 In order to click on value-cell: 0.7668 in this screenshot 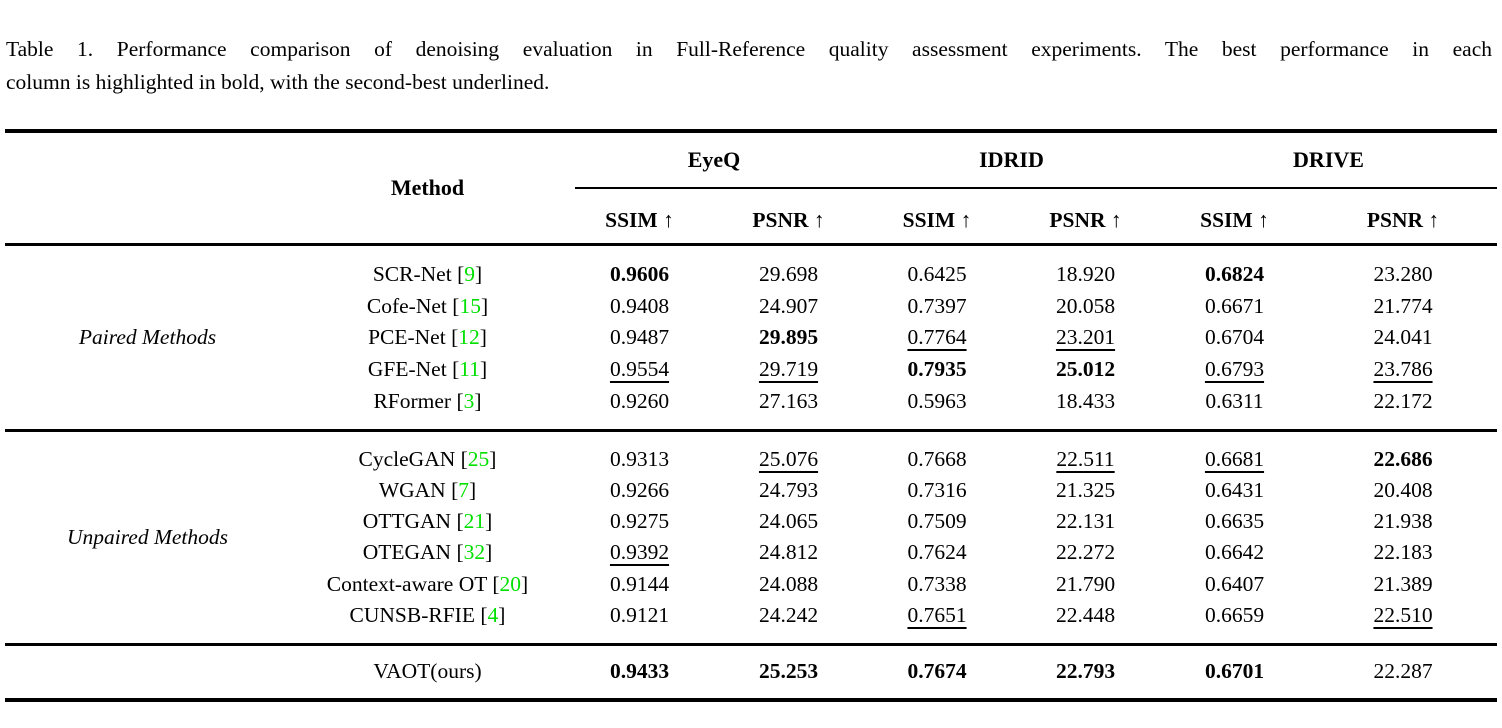, I will do `click(937, 458)`.